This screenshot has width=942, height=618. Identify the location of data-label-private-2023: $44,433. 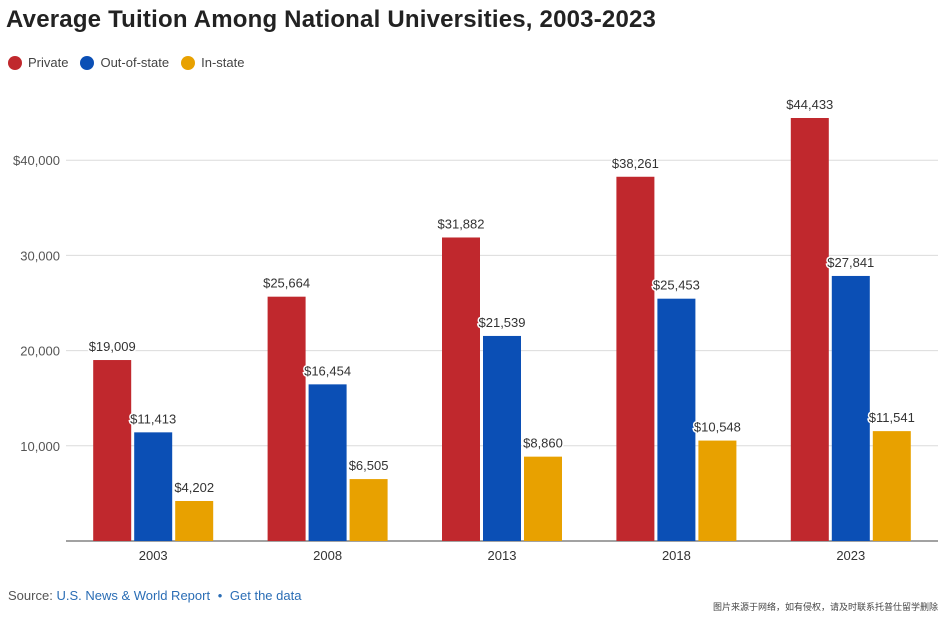
(809, 104).